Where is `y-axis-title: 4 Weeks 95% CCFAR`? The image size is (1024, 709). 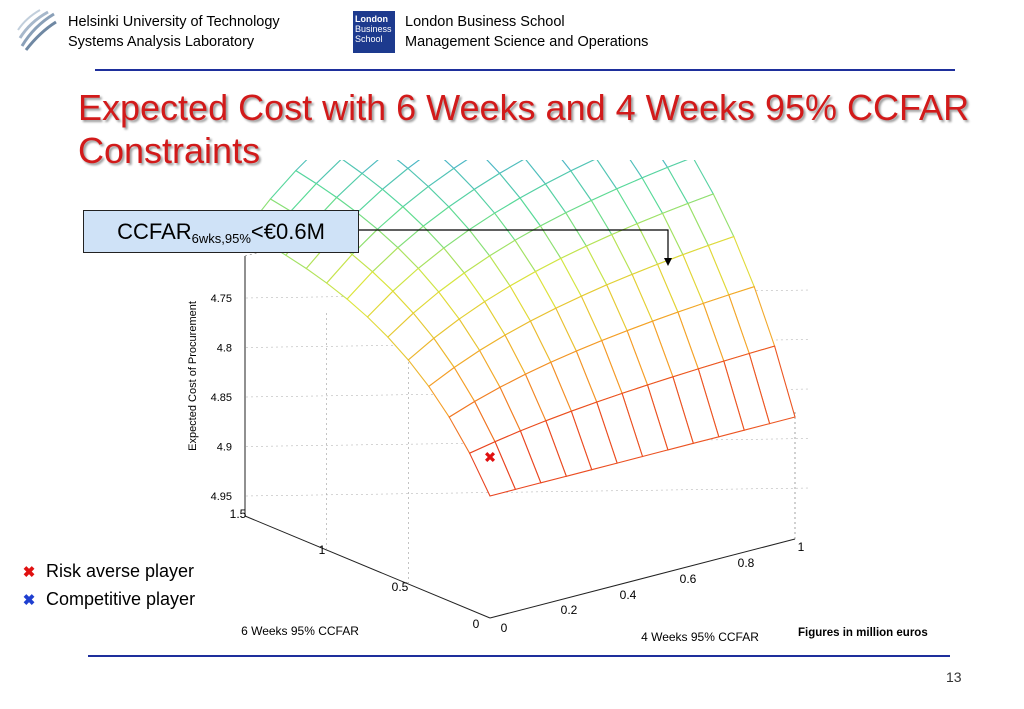 y-axis-title: 4 Weeks 95% CCFAR is located at coordinates (700, 637).